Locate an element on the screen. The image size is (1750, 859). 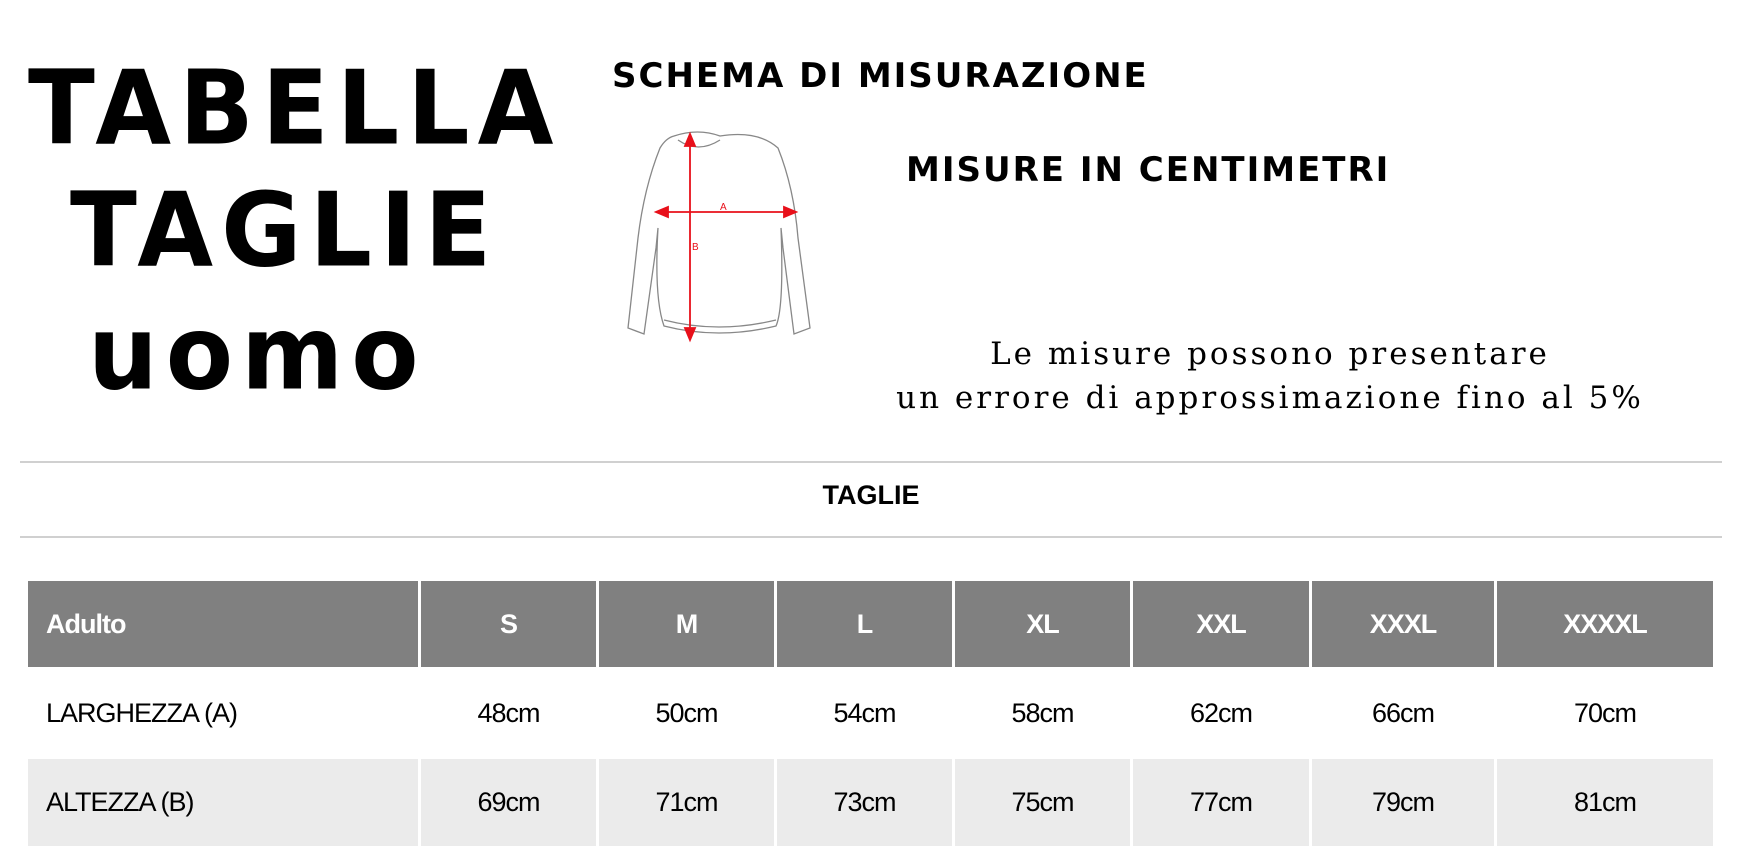
note-line-2: un errore di approssimazione fino al 5% is located at coordinates (1270, 398).